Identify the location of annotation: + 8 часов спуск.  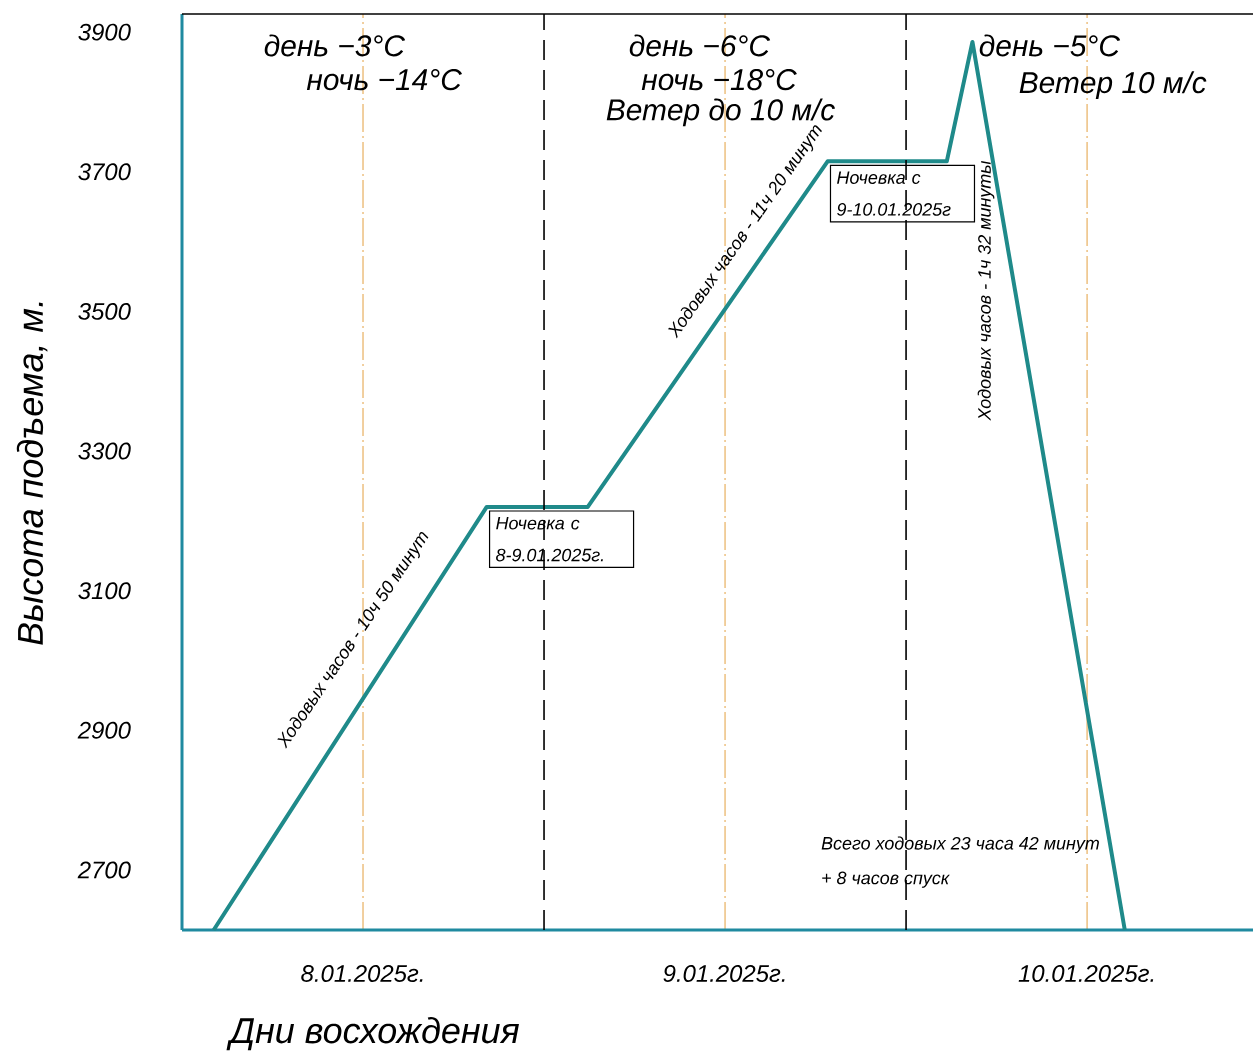
(886, 879).